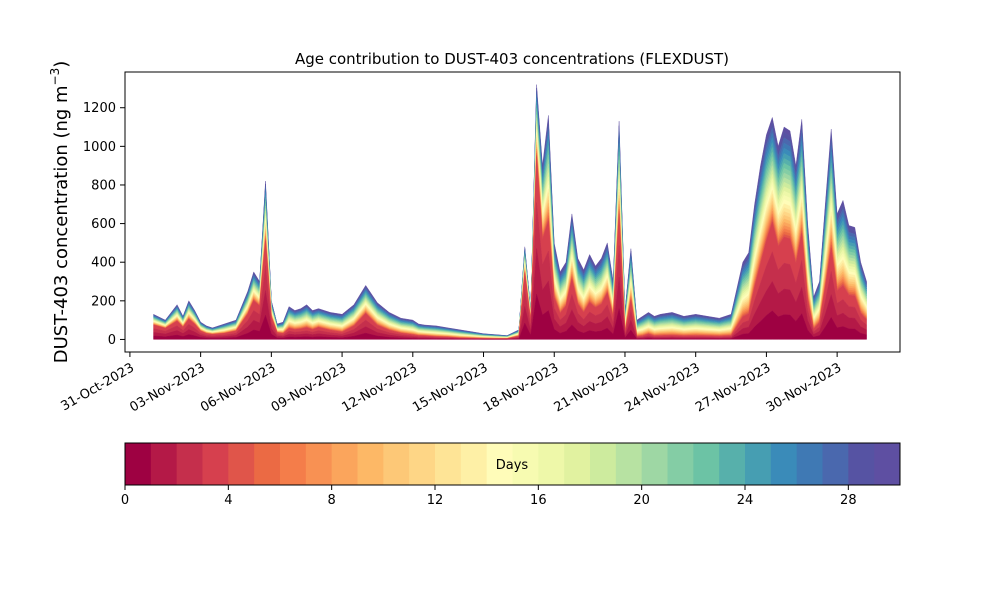 The image size is (1000, 604). What do you see at coordinates (489, 496) in the screenshot?
I see `colorbar-ticks: 0 4 8 12 16 20 24 28` at bounding box center [489, 496].